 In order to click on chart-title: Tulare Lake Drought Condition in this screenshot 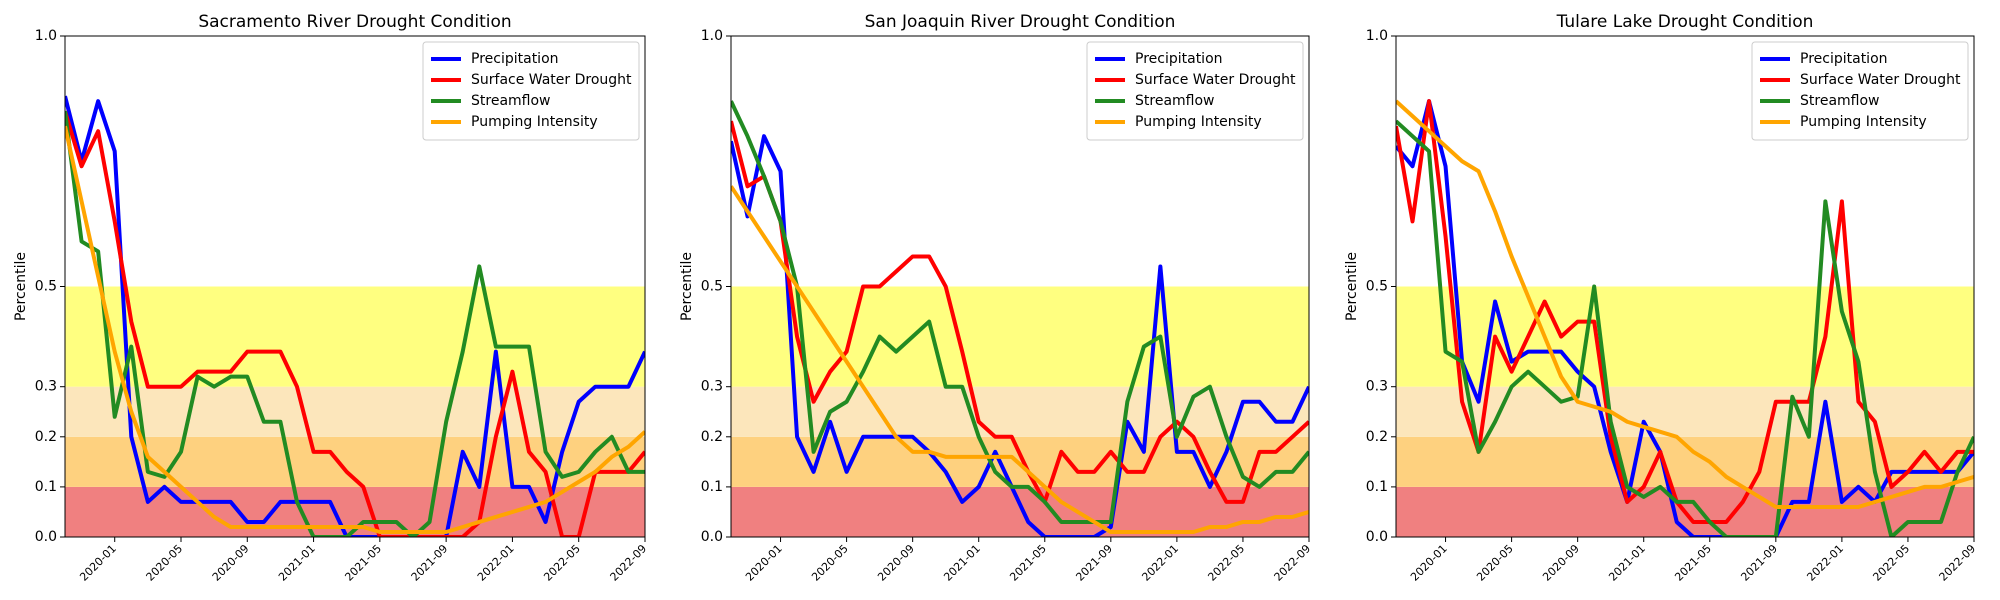, I will do `click(1685, 22)`.